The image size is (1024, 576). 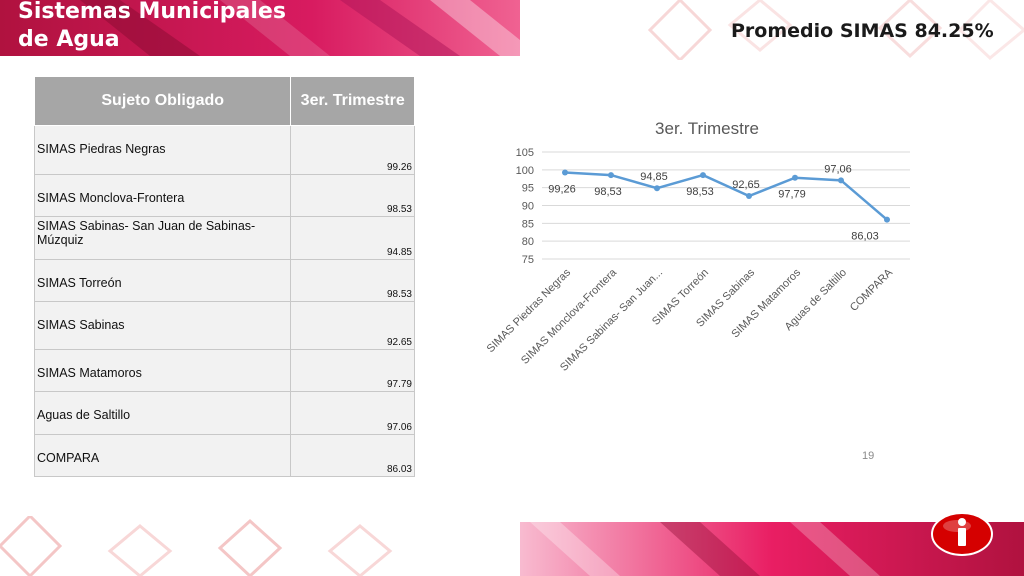 What do you see at coordinates (162, 280) in the screenshot?
I see `table-cell-name: SIMAS Torreón` at bounding box center [162, 280].